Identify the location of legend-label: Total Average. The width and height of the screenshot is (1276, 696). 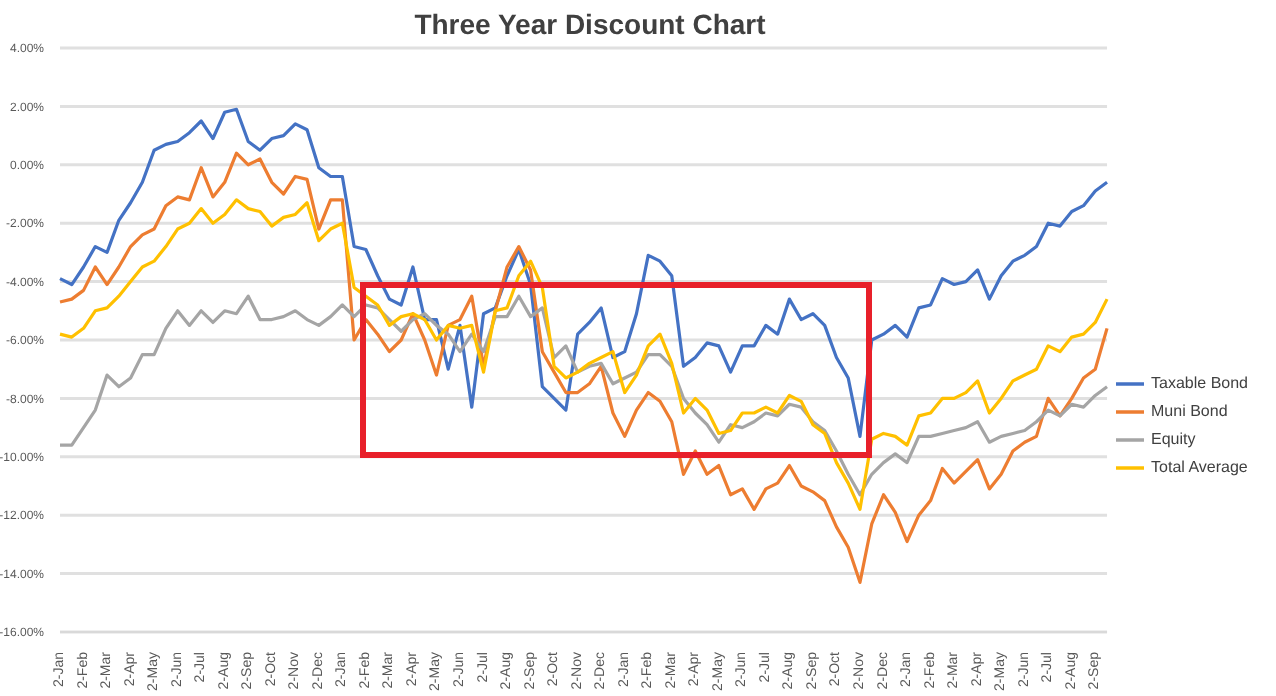
(1199, 467).